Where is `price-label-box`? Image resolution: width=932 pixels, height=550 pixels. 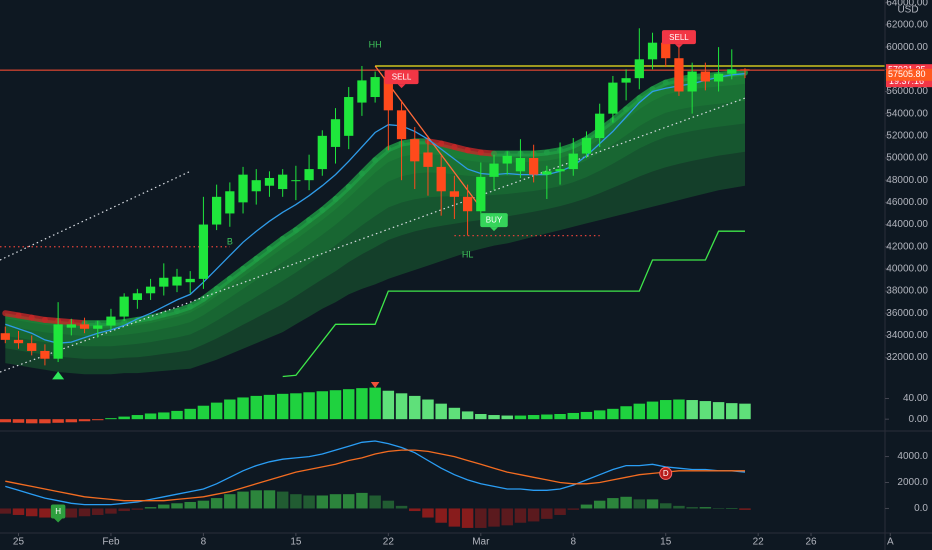
price-label-box is located at coordinates (909, 74).